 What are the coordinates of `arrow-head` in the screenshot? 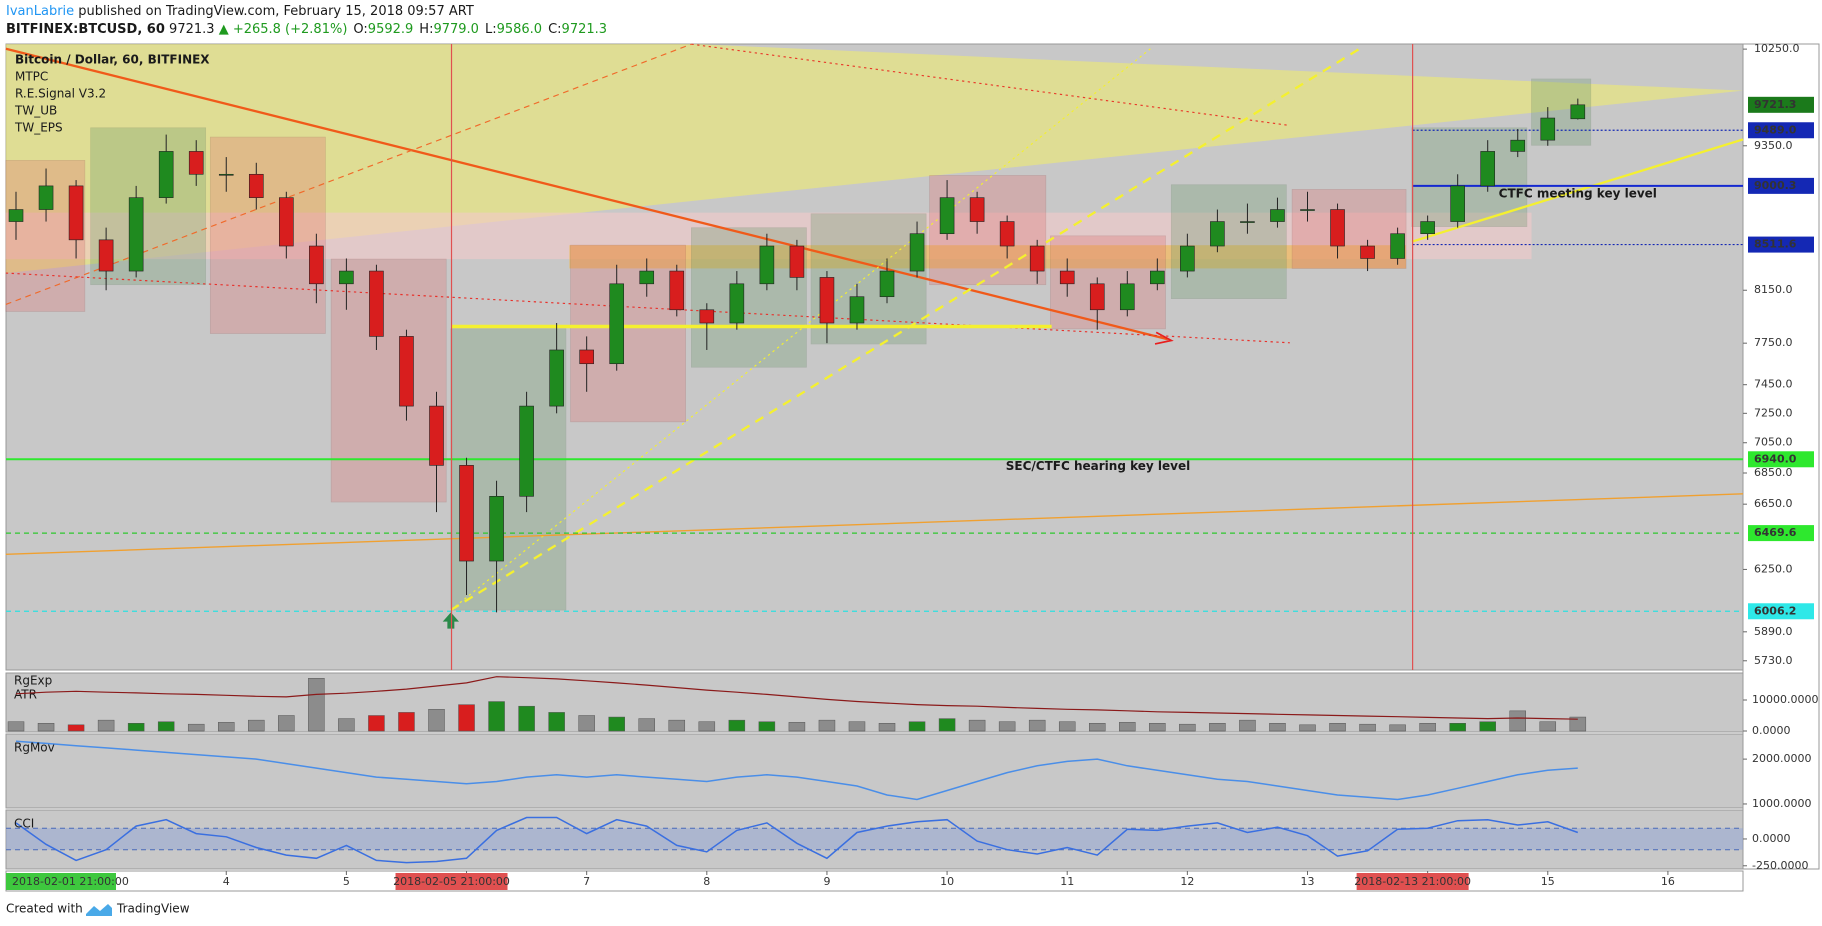 It's located at (1164, 338).